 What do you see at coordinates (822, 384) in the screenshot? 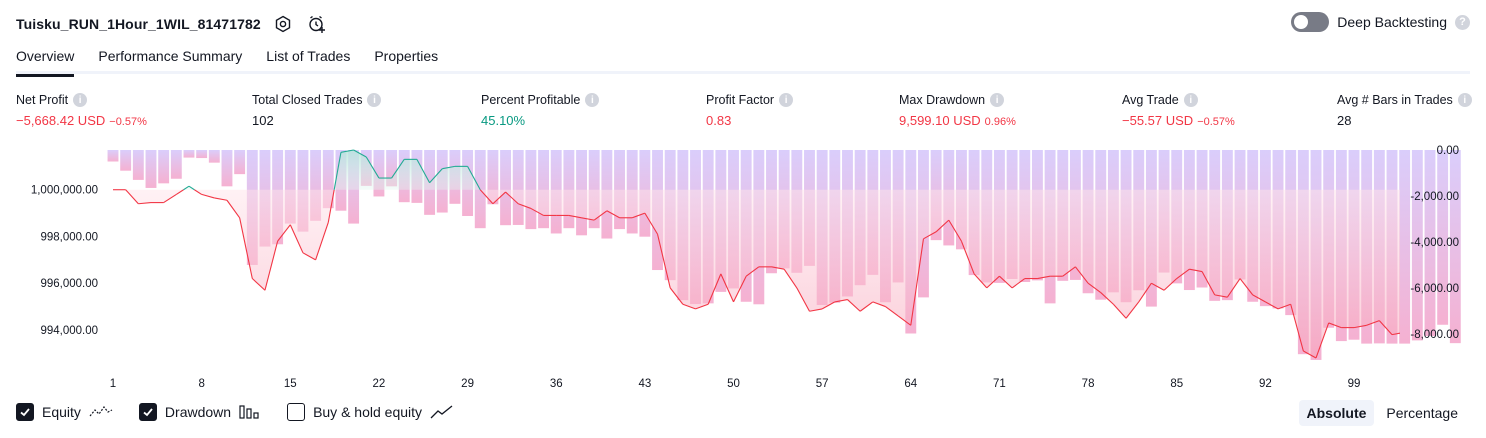
I see `x-axis-tick-label: 57` at bounding box center [822, 384].